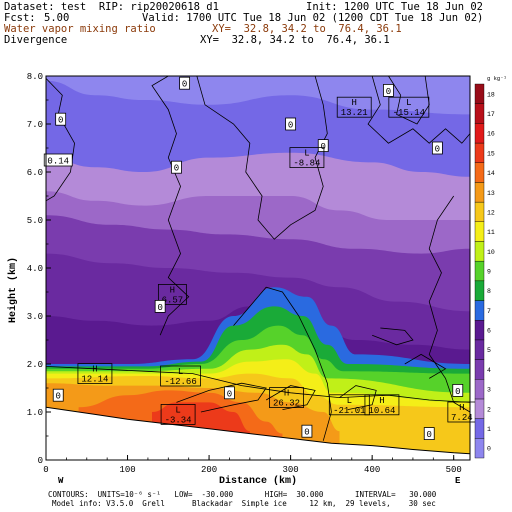 This screenshot has height=512, width=512. Describe the element at coordinates (35, 365) in the screenshot. I see `y-tick-label: 2.0` at that location.